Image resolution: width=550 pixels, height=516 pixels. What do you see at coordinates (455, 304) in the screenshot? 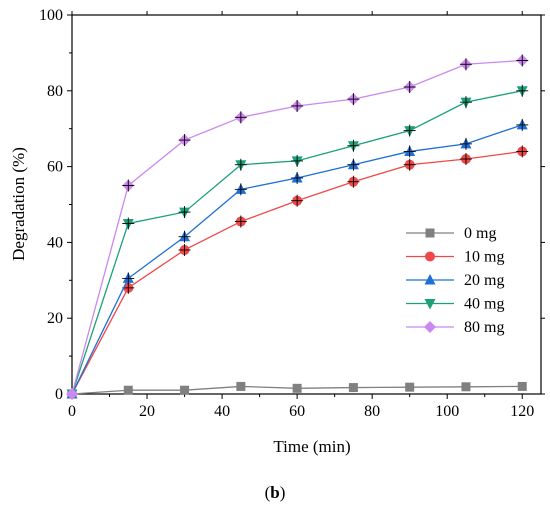
I see `legend-item-40-mg: 40 mg` at bounding box center [455, 304].